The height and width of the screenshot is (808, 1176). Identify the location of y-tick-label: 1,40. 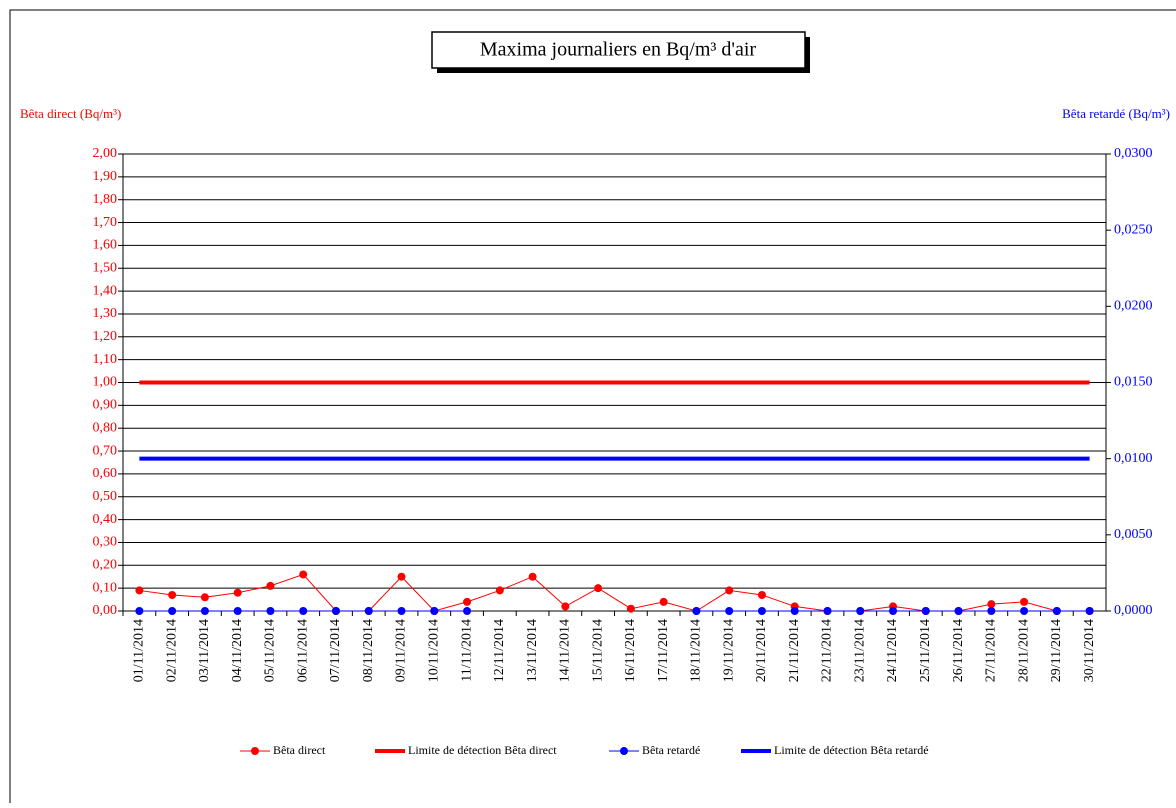
(105, 290).